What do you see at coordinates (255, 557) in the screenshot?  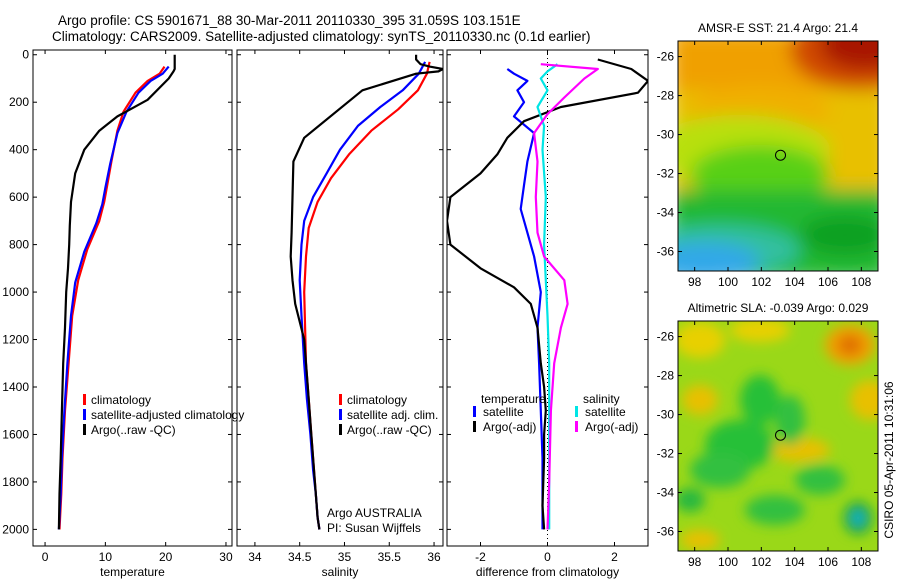 I see `x-tick-label: 34` at bounding box center [255, 557].